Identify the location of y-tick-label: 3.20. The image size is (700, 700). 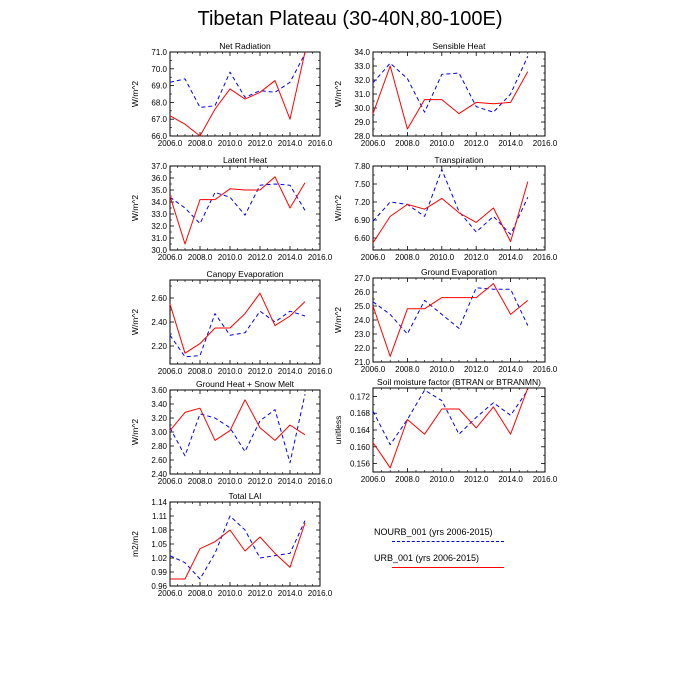
(159, 418).